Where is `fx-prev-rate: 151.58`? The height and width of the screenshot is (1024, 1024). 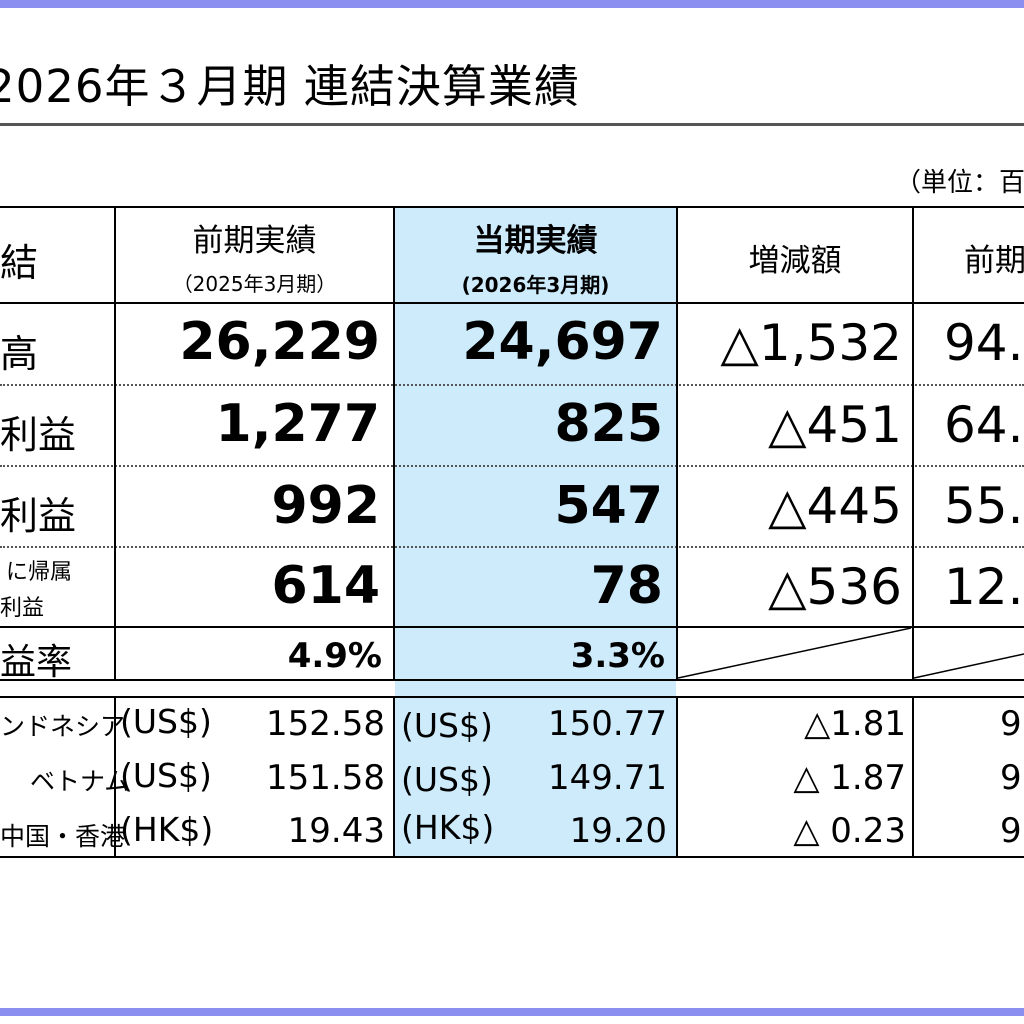
fx-prev-rate: 151.58 is located at coordinates (325, 778).